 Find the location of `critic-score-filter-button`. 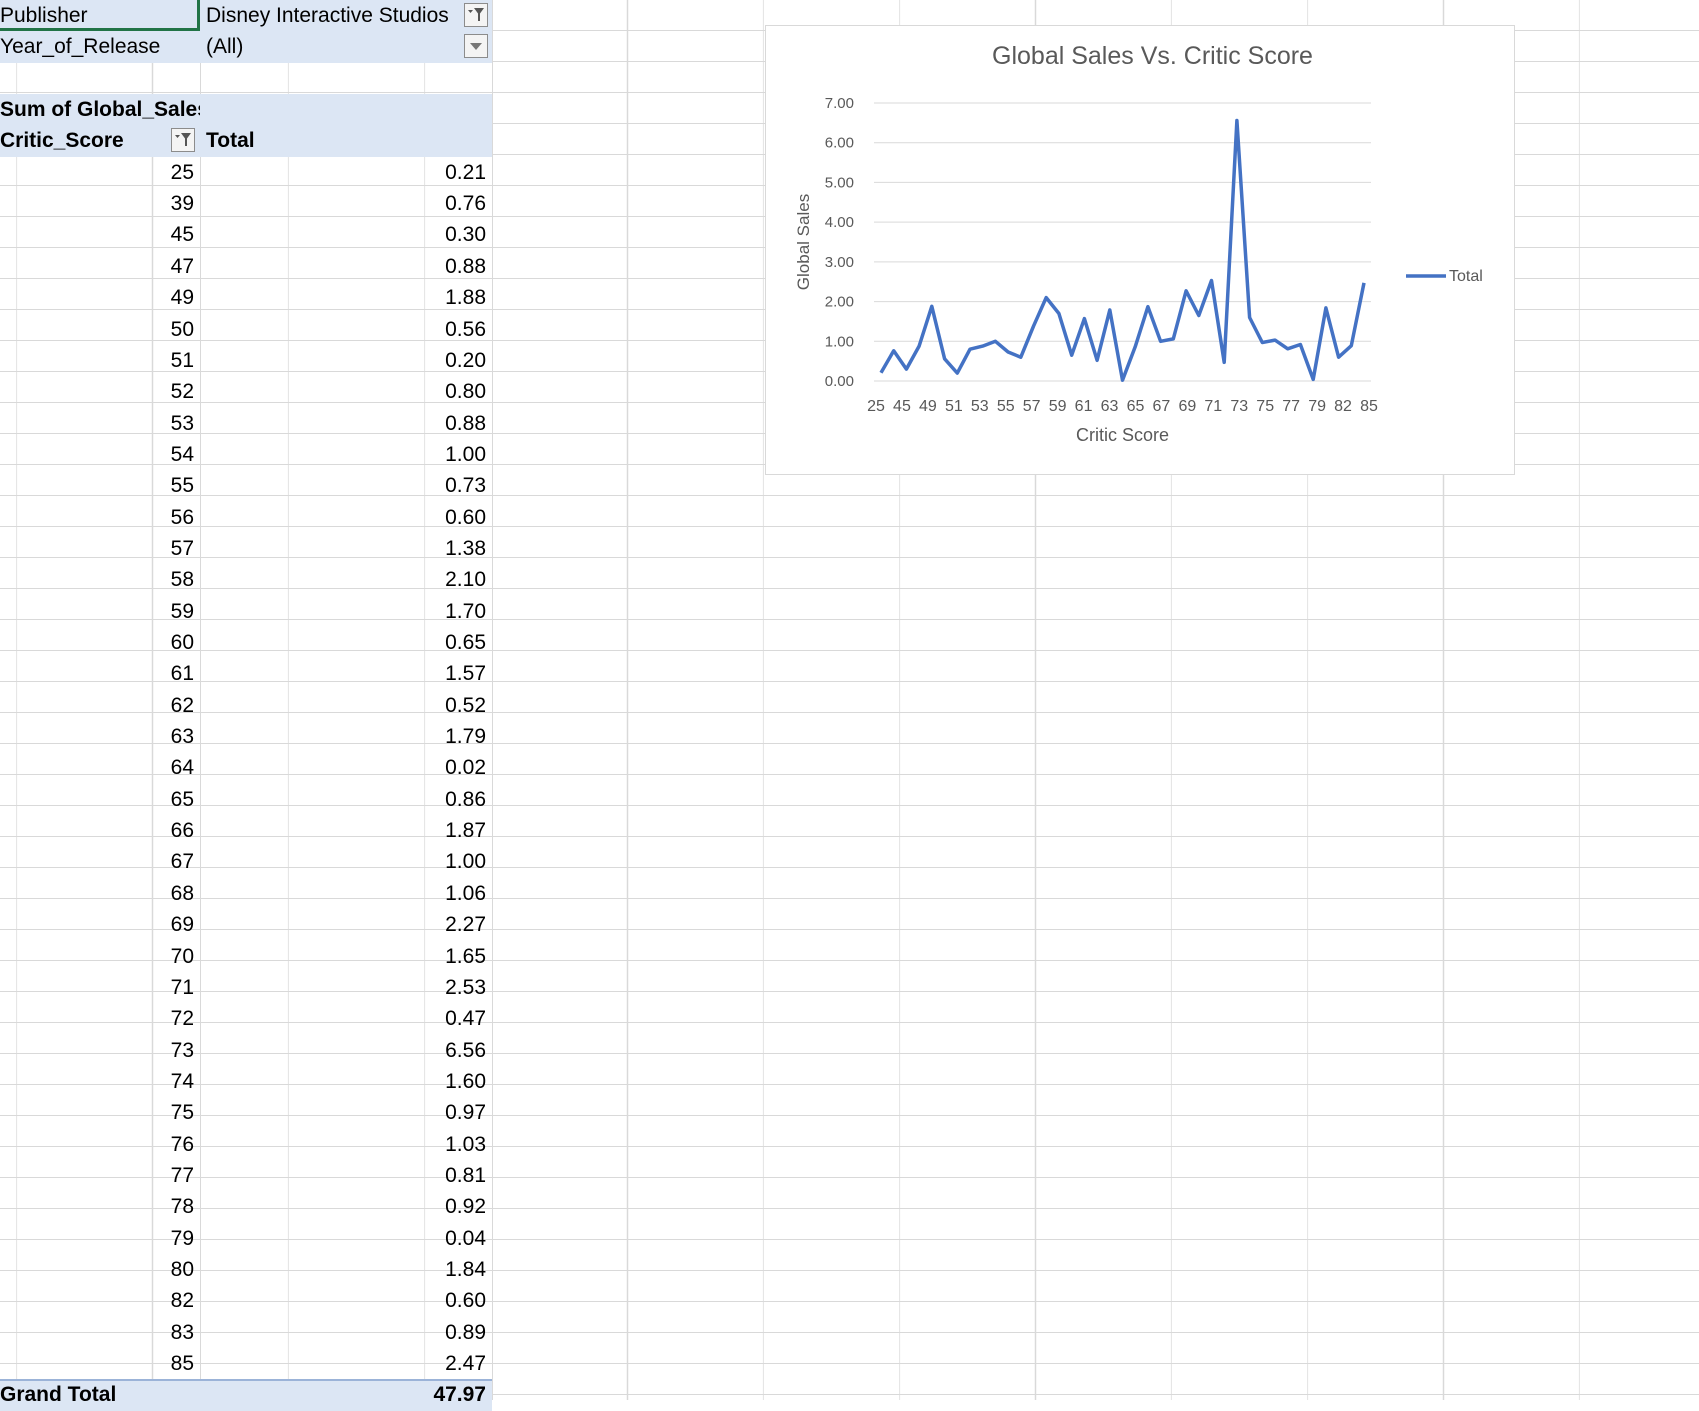

critic-score-filter-button is located at coordinates (183, 140).